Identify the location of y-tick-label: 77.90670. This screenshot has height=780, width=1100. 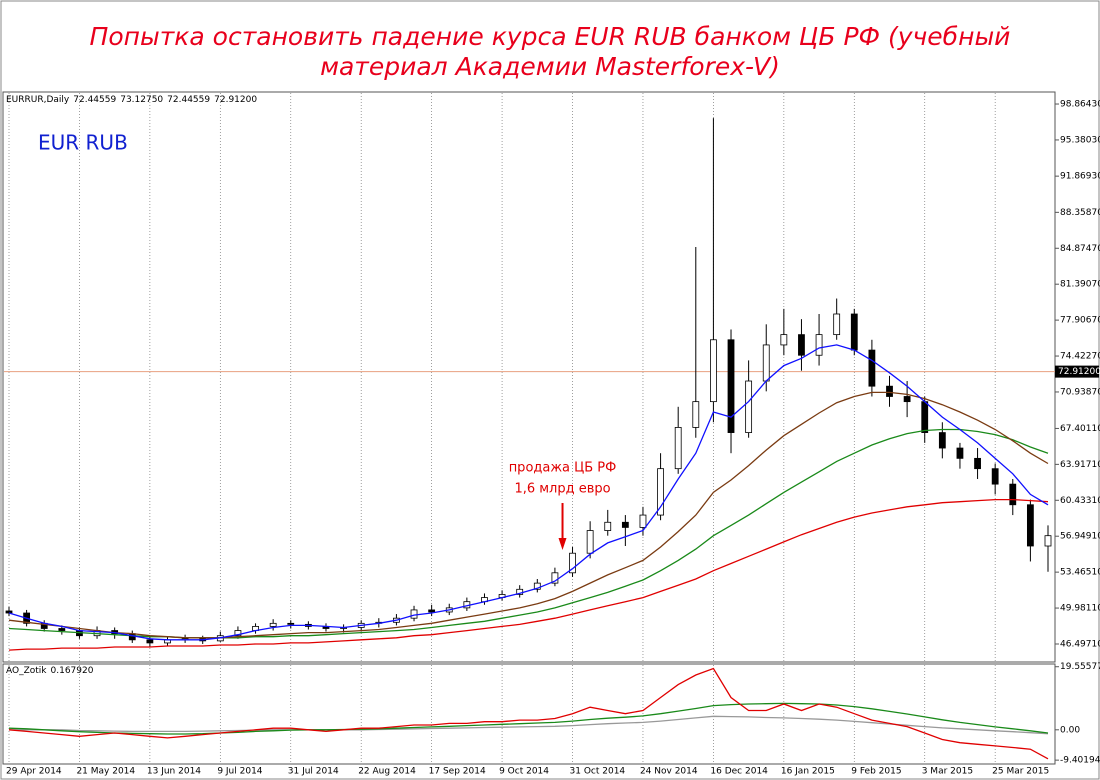
(1080, 321).